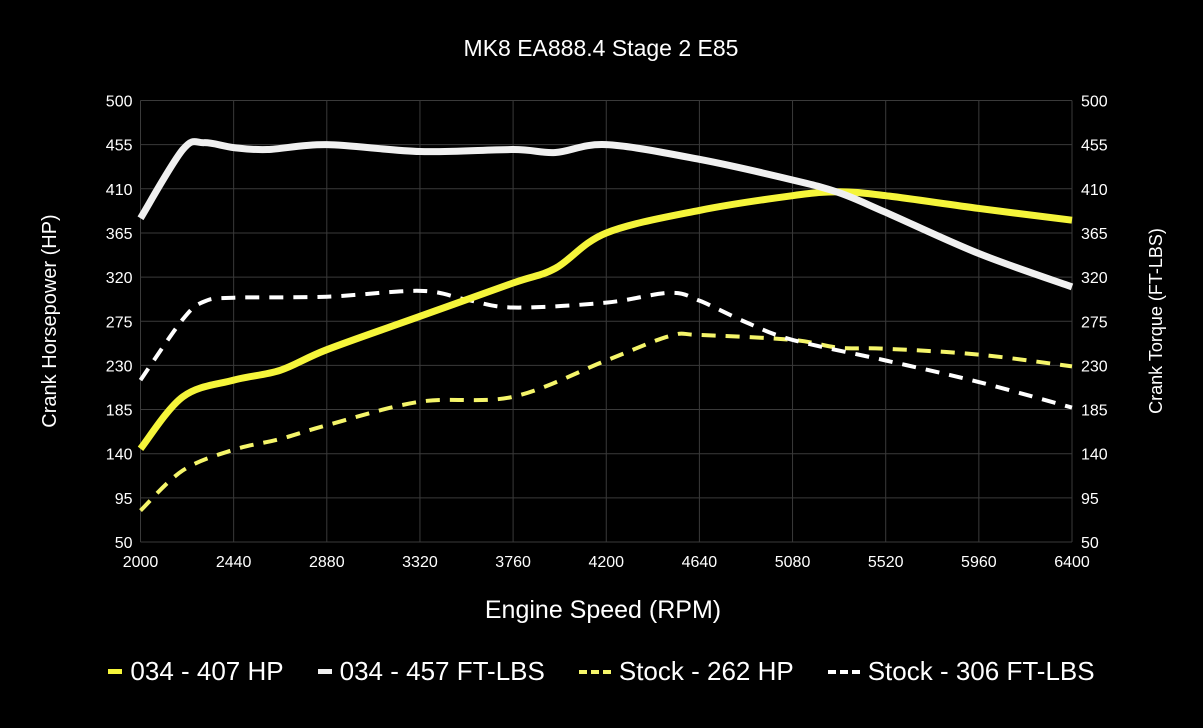 The image size is (1203, 728). What do you see at coordinates (1094, 411) in the screenshot?
I see `y-tick-label-right: 185` at bounding box center [1094, 411].